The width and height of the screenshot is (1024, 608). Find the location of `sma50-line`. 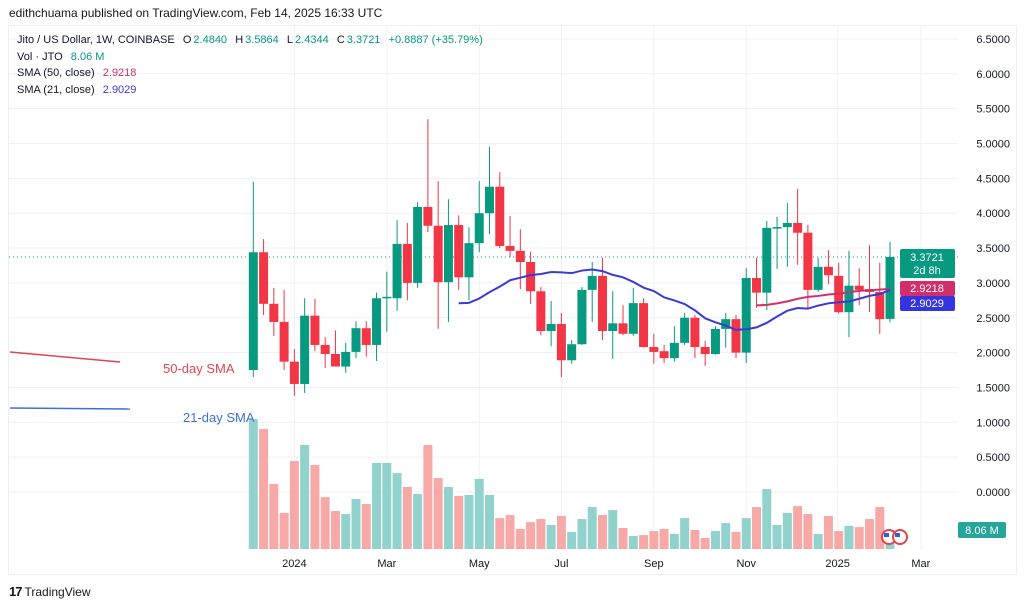

sma50-line is located at coordinates (823, 297).